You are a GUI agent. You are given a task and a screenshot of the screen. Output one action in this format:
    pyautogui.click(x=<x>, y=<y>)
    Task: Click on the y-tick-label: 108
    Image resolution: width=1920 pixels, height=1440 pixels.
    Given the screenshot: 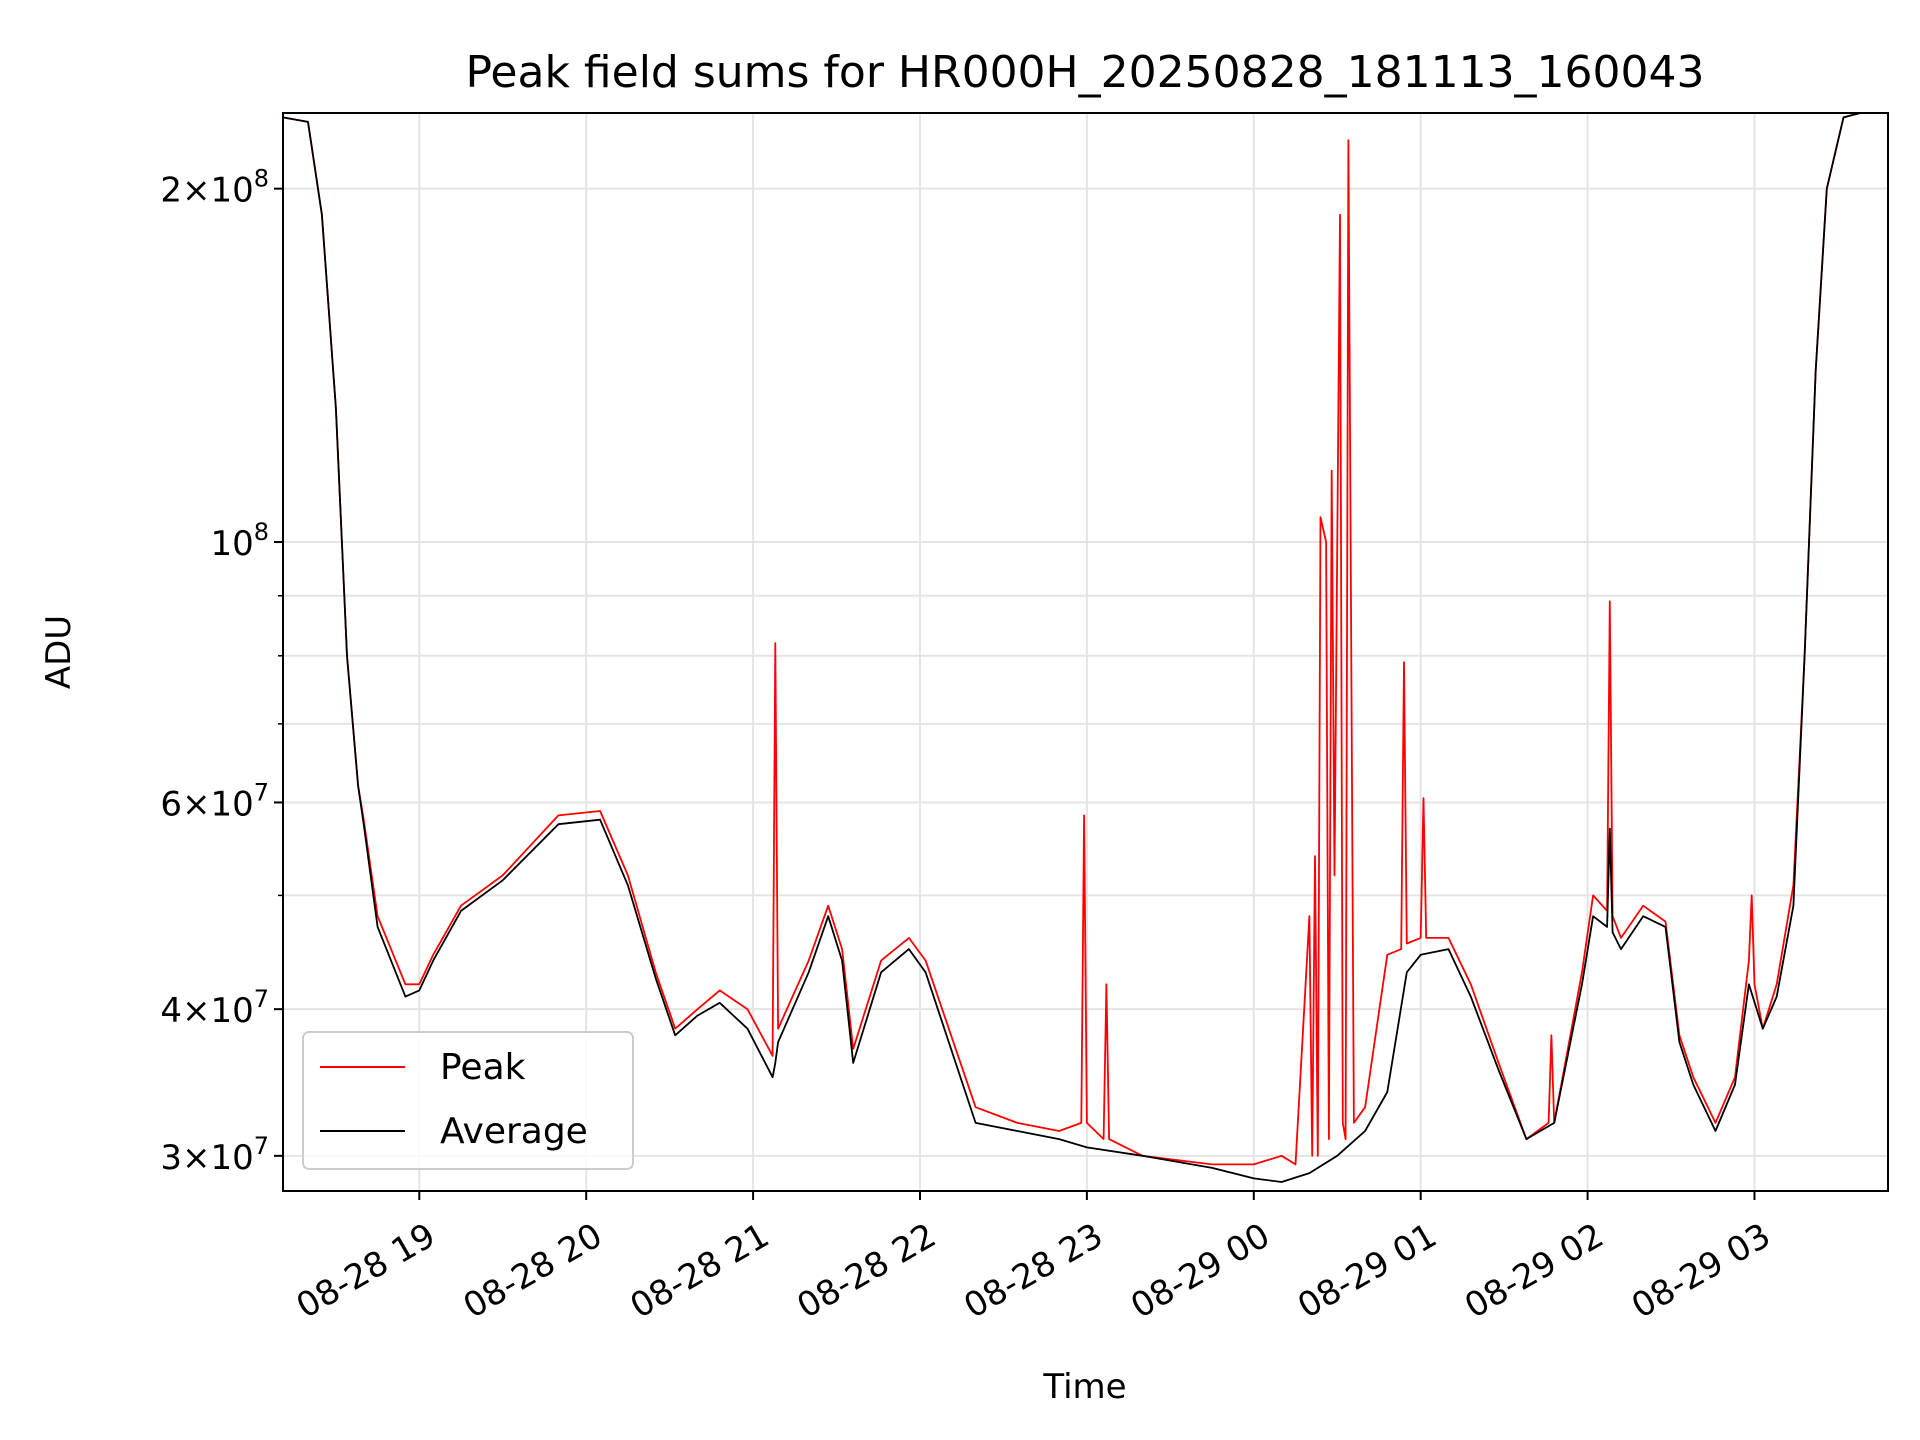 What is the action you would take?
    pyautogui.click(x=239, y=541)
    